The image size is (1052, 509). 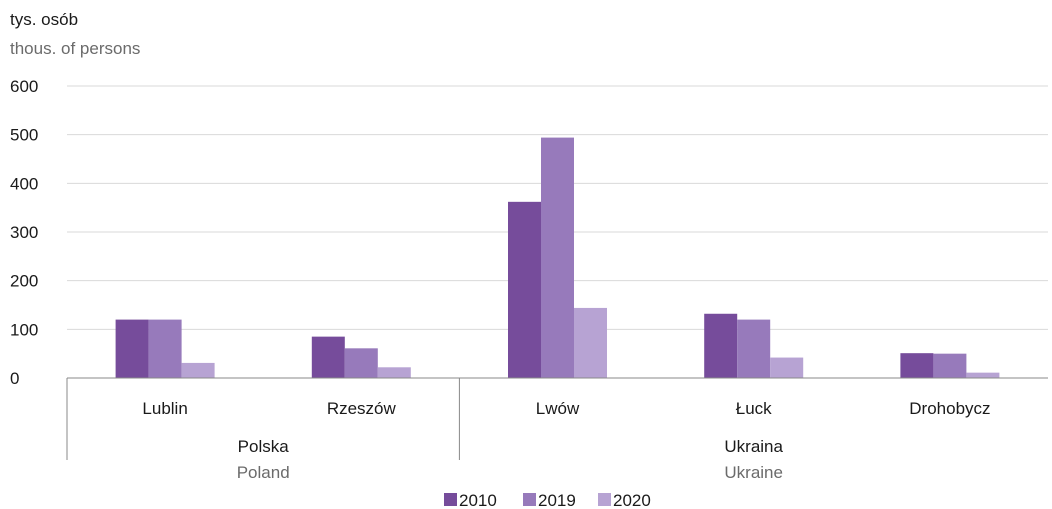 I want to click on y-axis-title-en: thous. of persons, so click(x=75, y=48).